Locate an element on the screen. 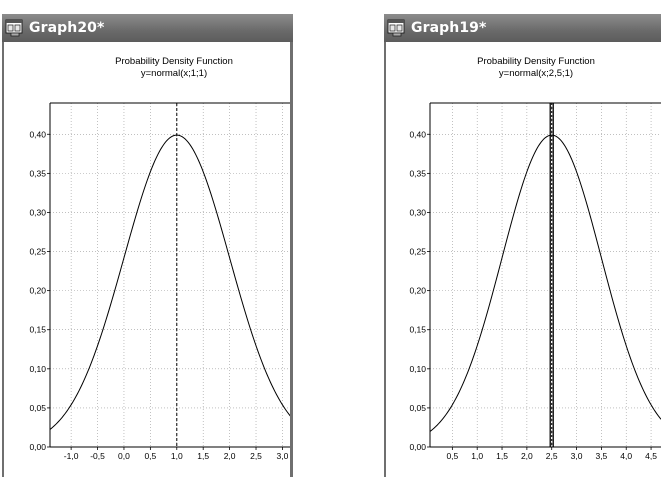 The width and height of the screenshot is (661, 477). x-tick-label: 4,0 is located at coordinates (626, 456).